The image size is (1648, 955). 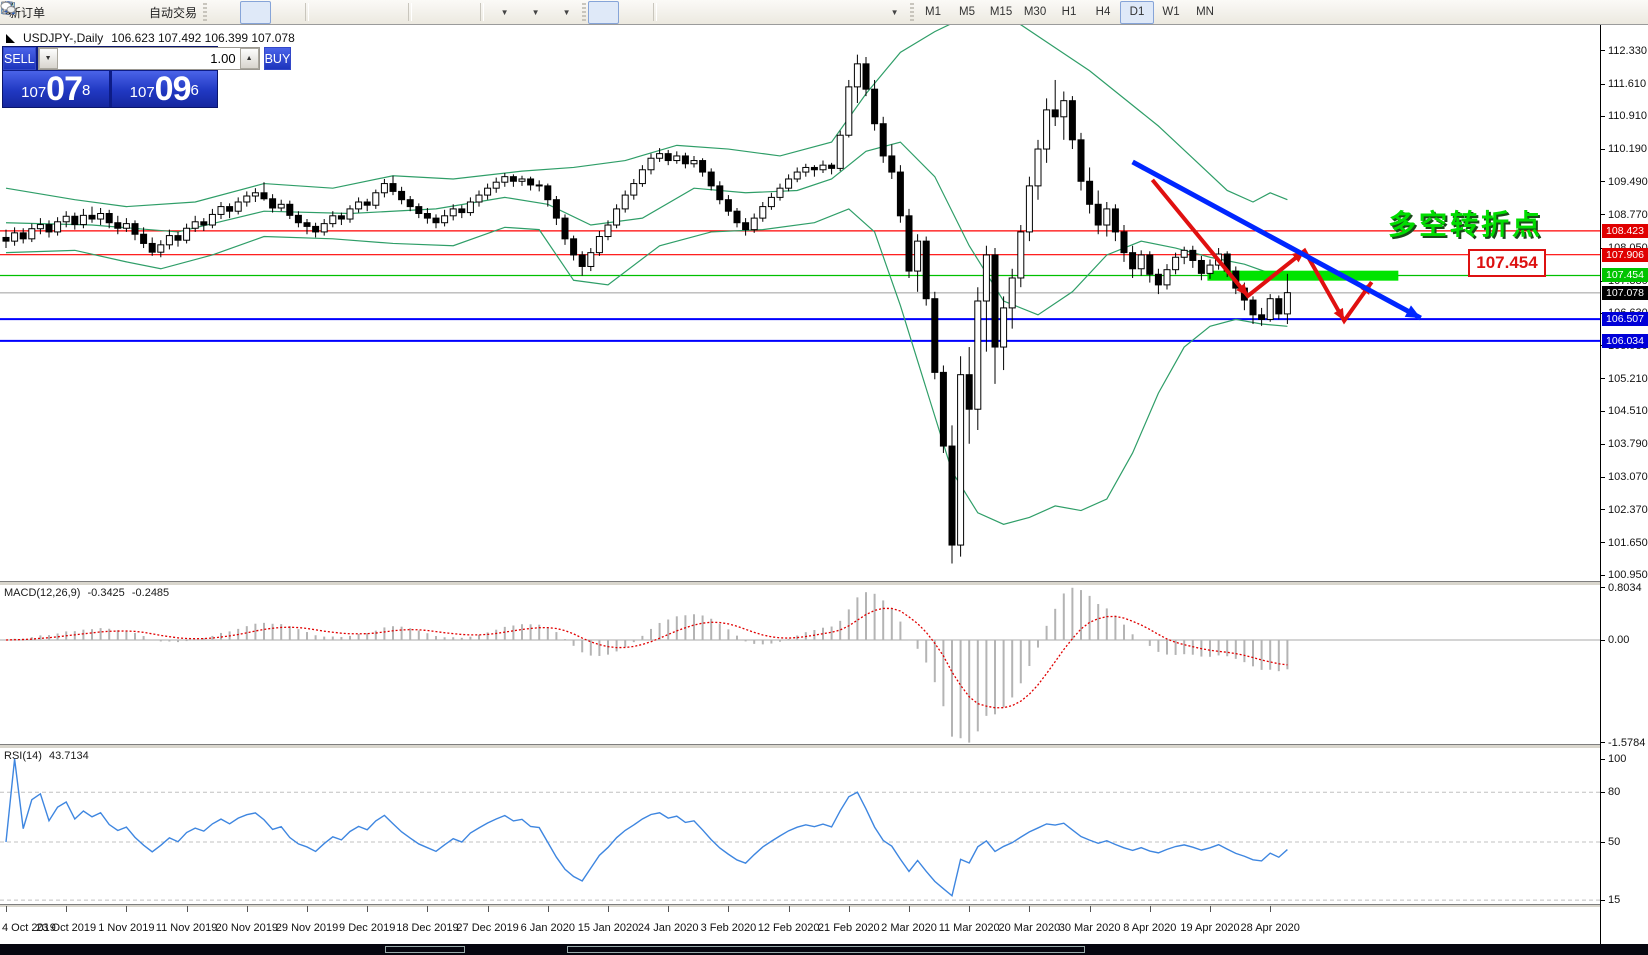 I want to click on timeframe-h1-button: H1, so click(x=1069, y=12).